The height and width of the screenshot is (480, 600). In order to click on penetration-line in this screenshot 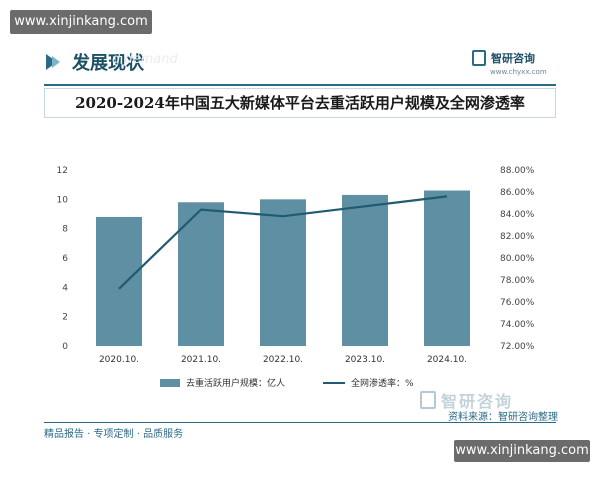, I will do `click(283, 242)`.